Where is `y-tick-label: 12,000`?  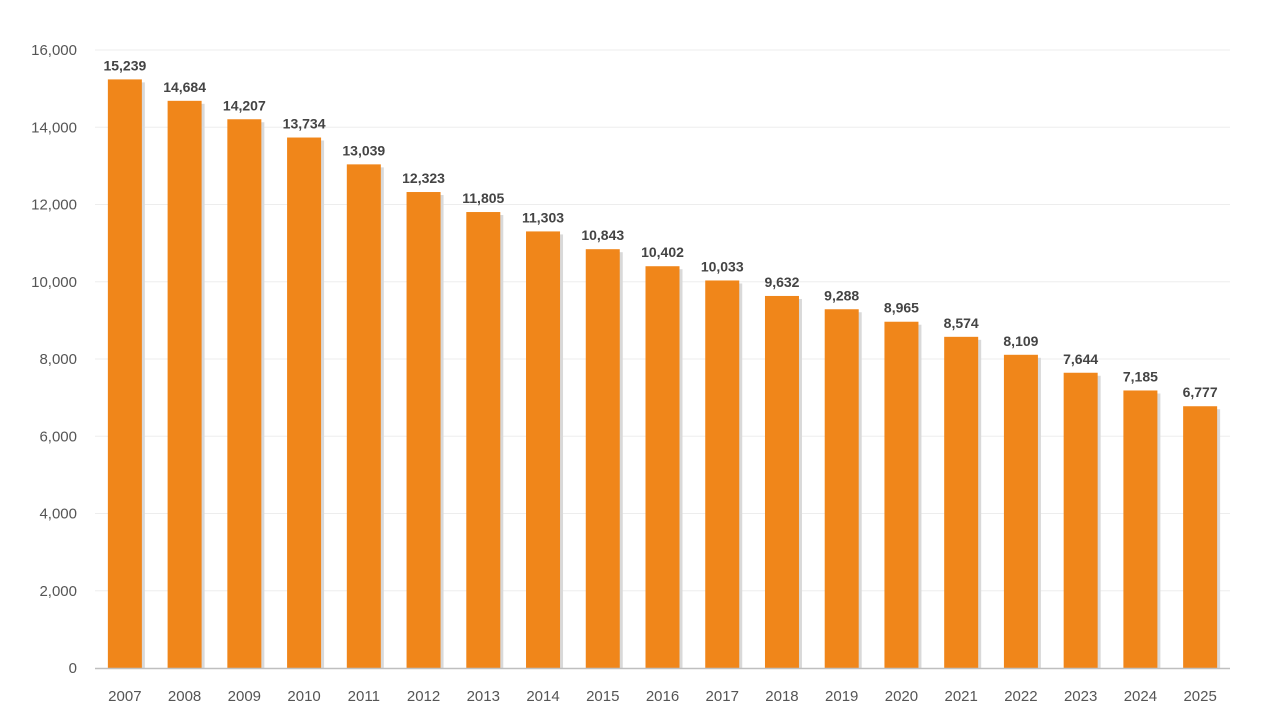 y-tick-label: 12,000 is located at coordinates (54, 205).